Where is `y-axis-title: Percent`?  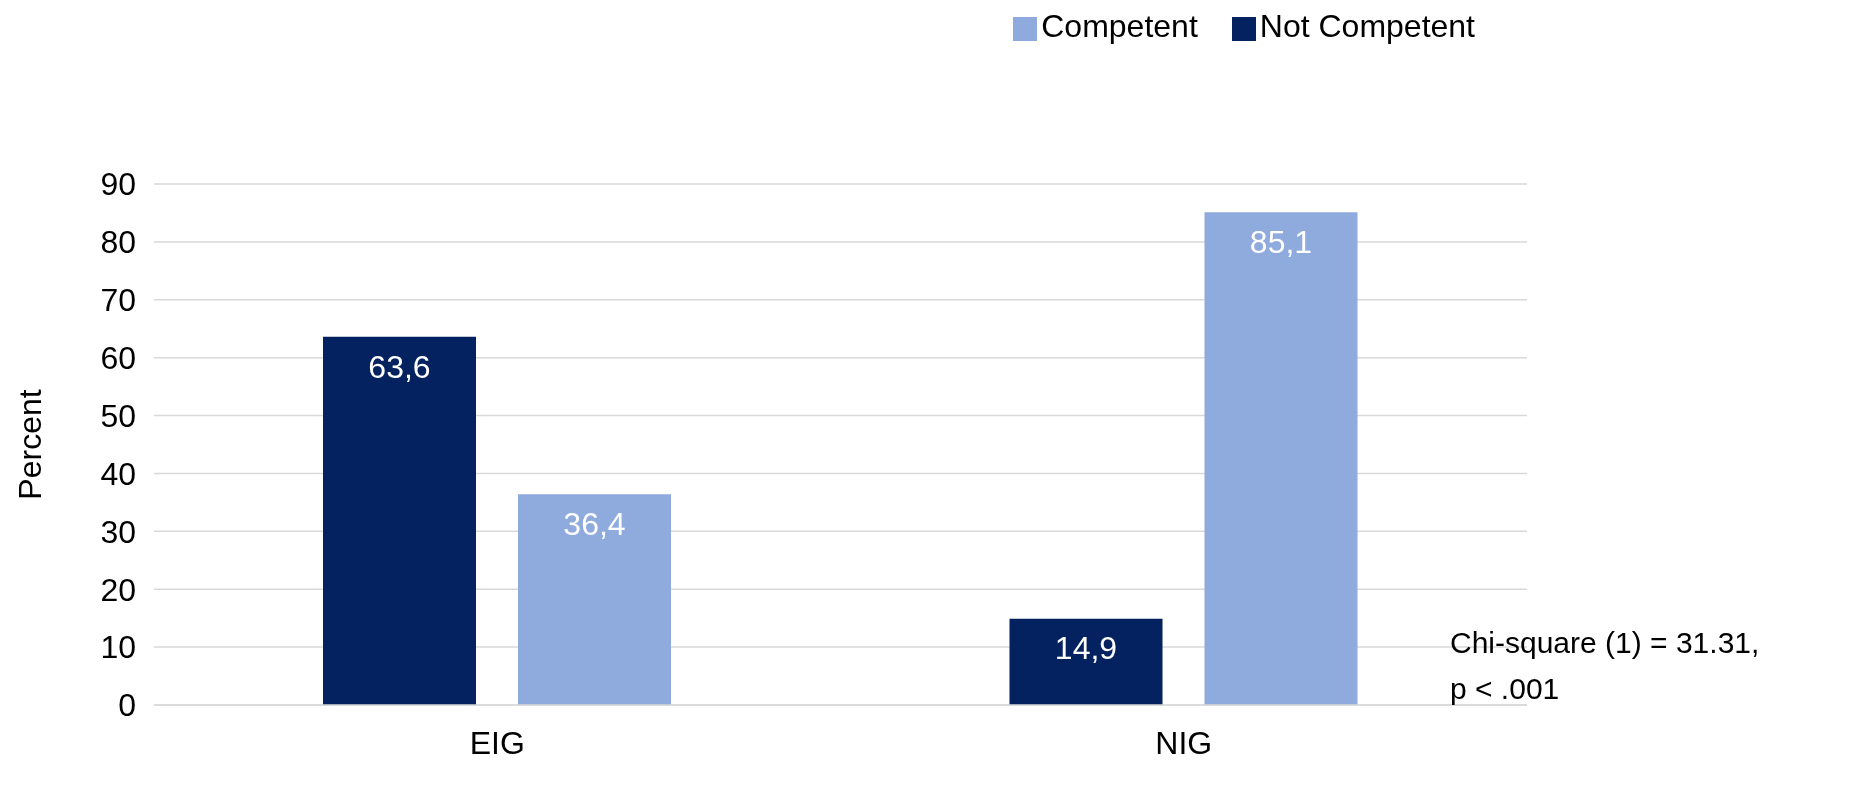 y-axis-title: Percent is located at coordinates (30, 444).